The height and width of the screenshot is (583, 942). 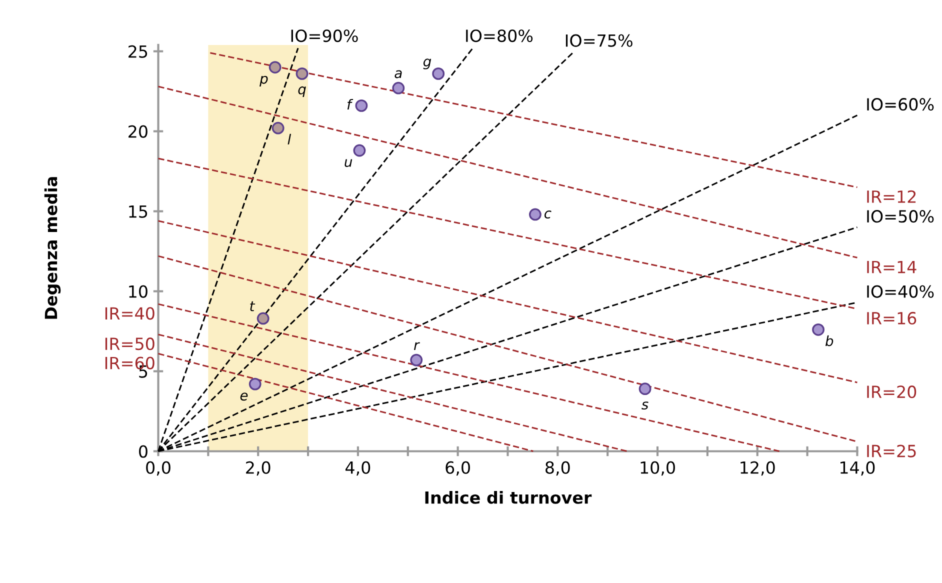 I want to click on annotation: p, so click(x=264, y=81).